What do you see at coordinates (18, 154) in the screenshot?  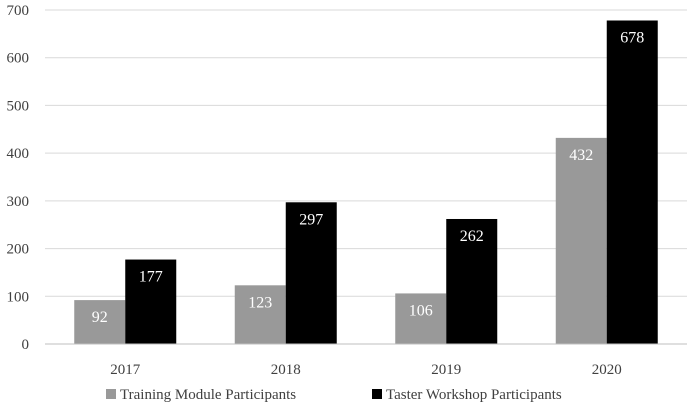 I see `y-tick-label: 400` at bounding box center [18, 154].